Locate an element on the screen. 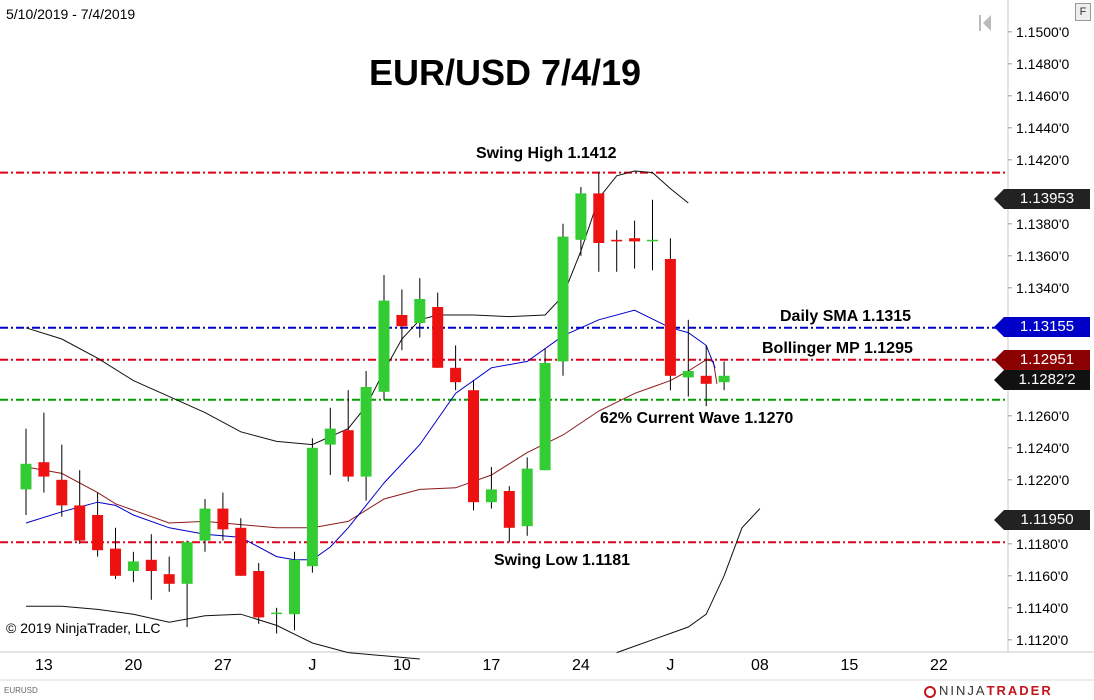 Image resolution: width=1094 pixels, height=700 pixels. symbol-label: EURUSD is located at coordinates (21, 690).